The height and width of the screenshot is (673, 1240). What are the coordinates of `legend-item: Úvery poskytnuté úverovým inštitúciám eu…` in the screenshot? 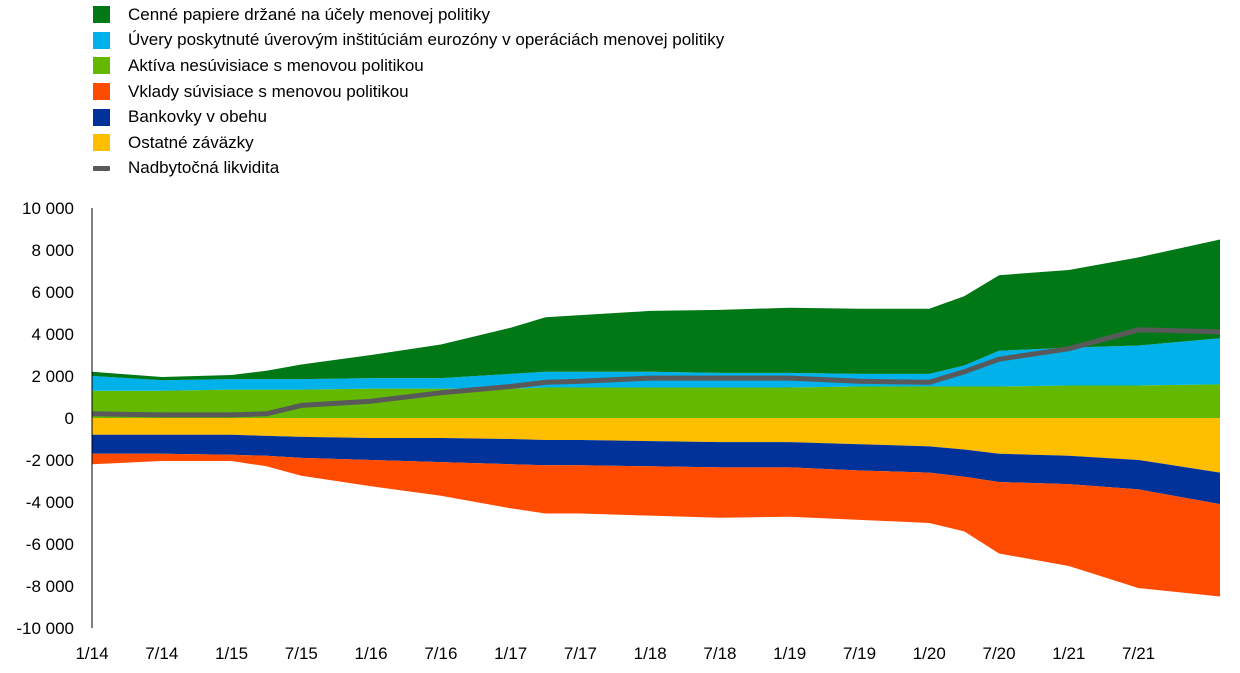 It's located at (408, 41).